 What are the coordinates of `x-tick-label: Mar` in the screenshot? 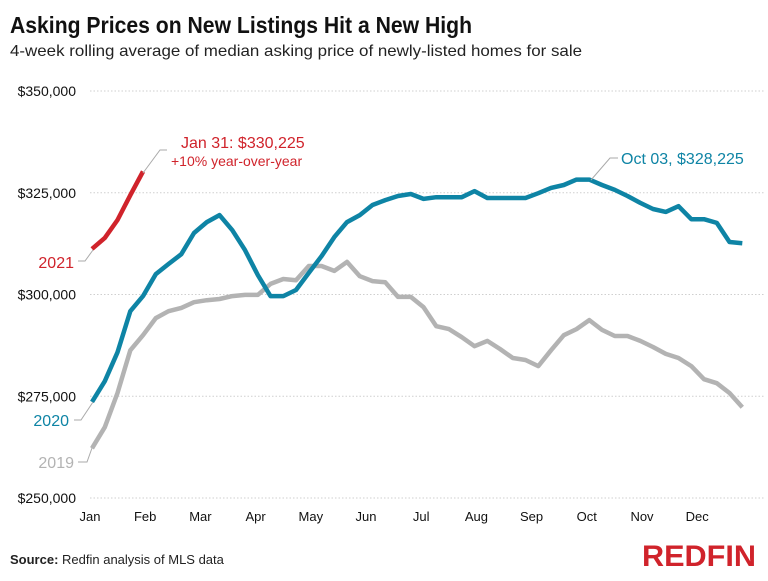 It's located at (200, 516).